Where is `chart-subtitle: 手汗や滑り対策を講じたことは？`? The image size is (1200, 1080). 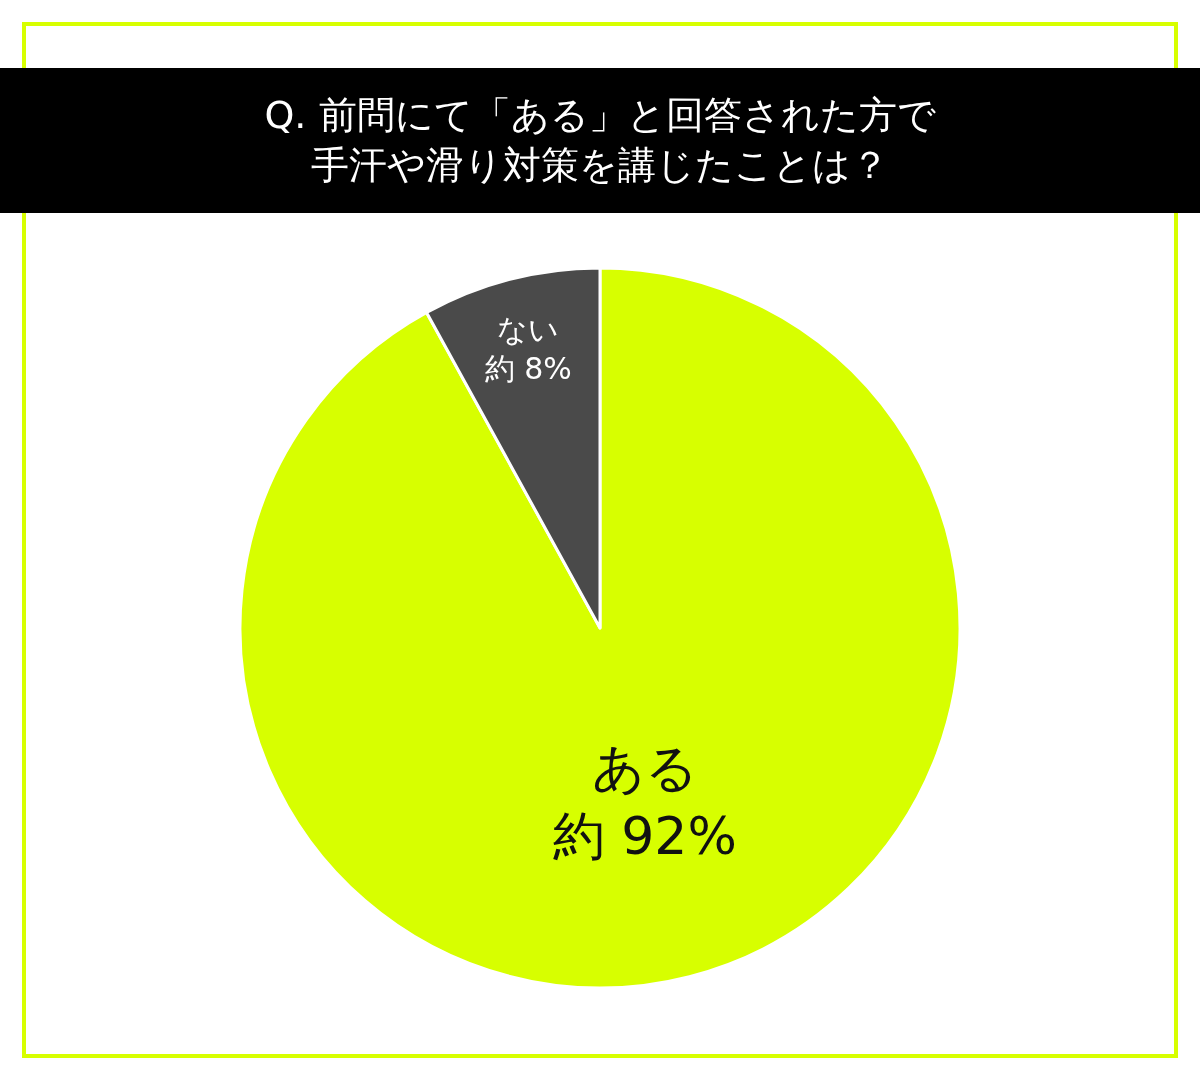
chart-subtitle: 手汗や滑り対策を講じたことは？ is located at coordinates (600, 165).